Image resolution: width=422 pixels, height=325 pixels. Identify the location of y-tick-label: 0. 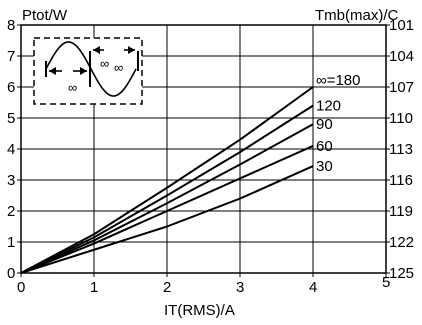
(11, 273).